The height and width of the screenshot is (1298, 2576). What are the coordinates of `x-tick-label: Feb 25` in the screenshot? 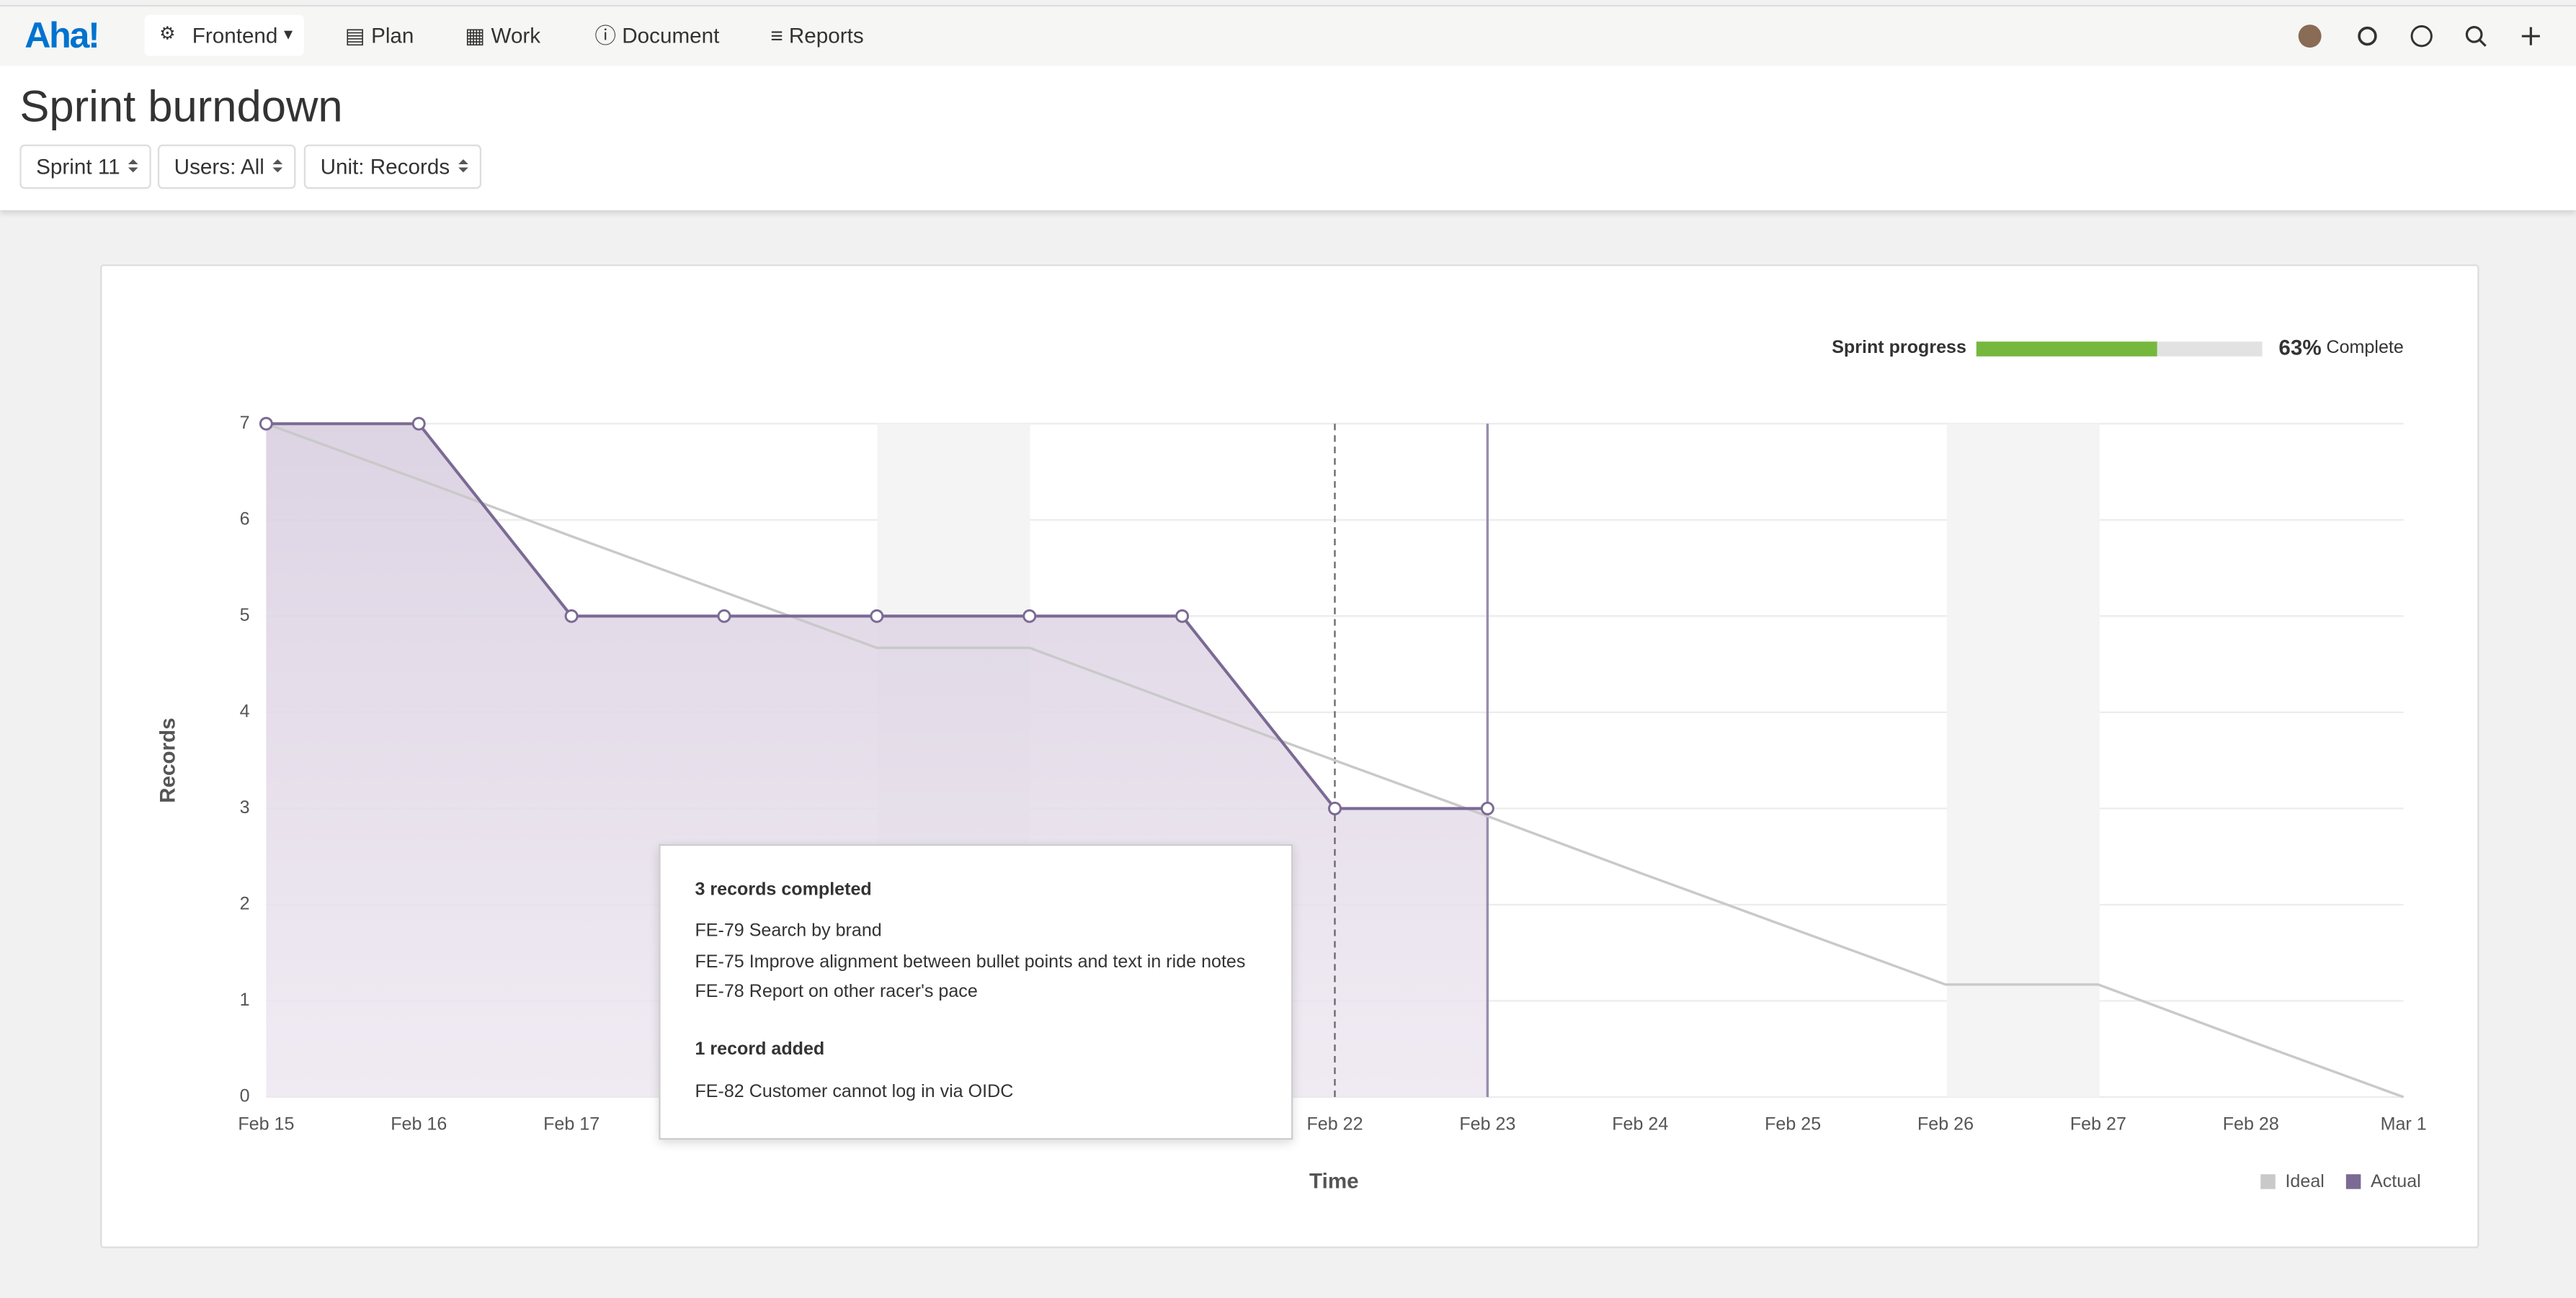 It's located at (1793, 1124).